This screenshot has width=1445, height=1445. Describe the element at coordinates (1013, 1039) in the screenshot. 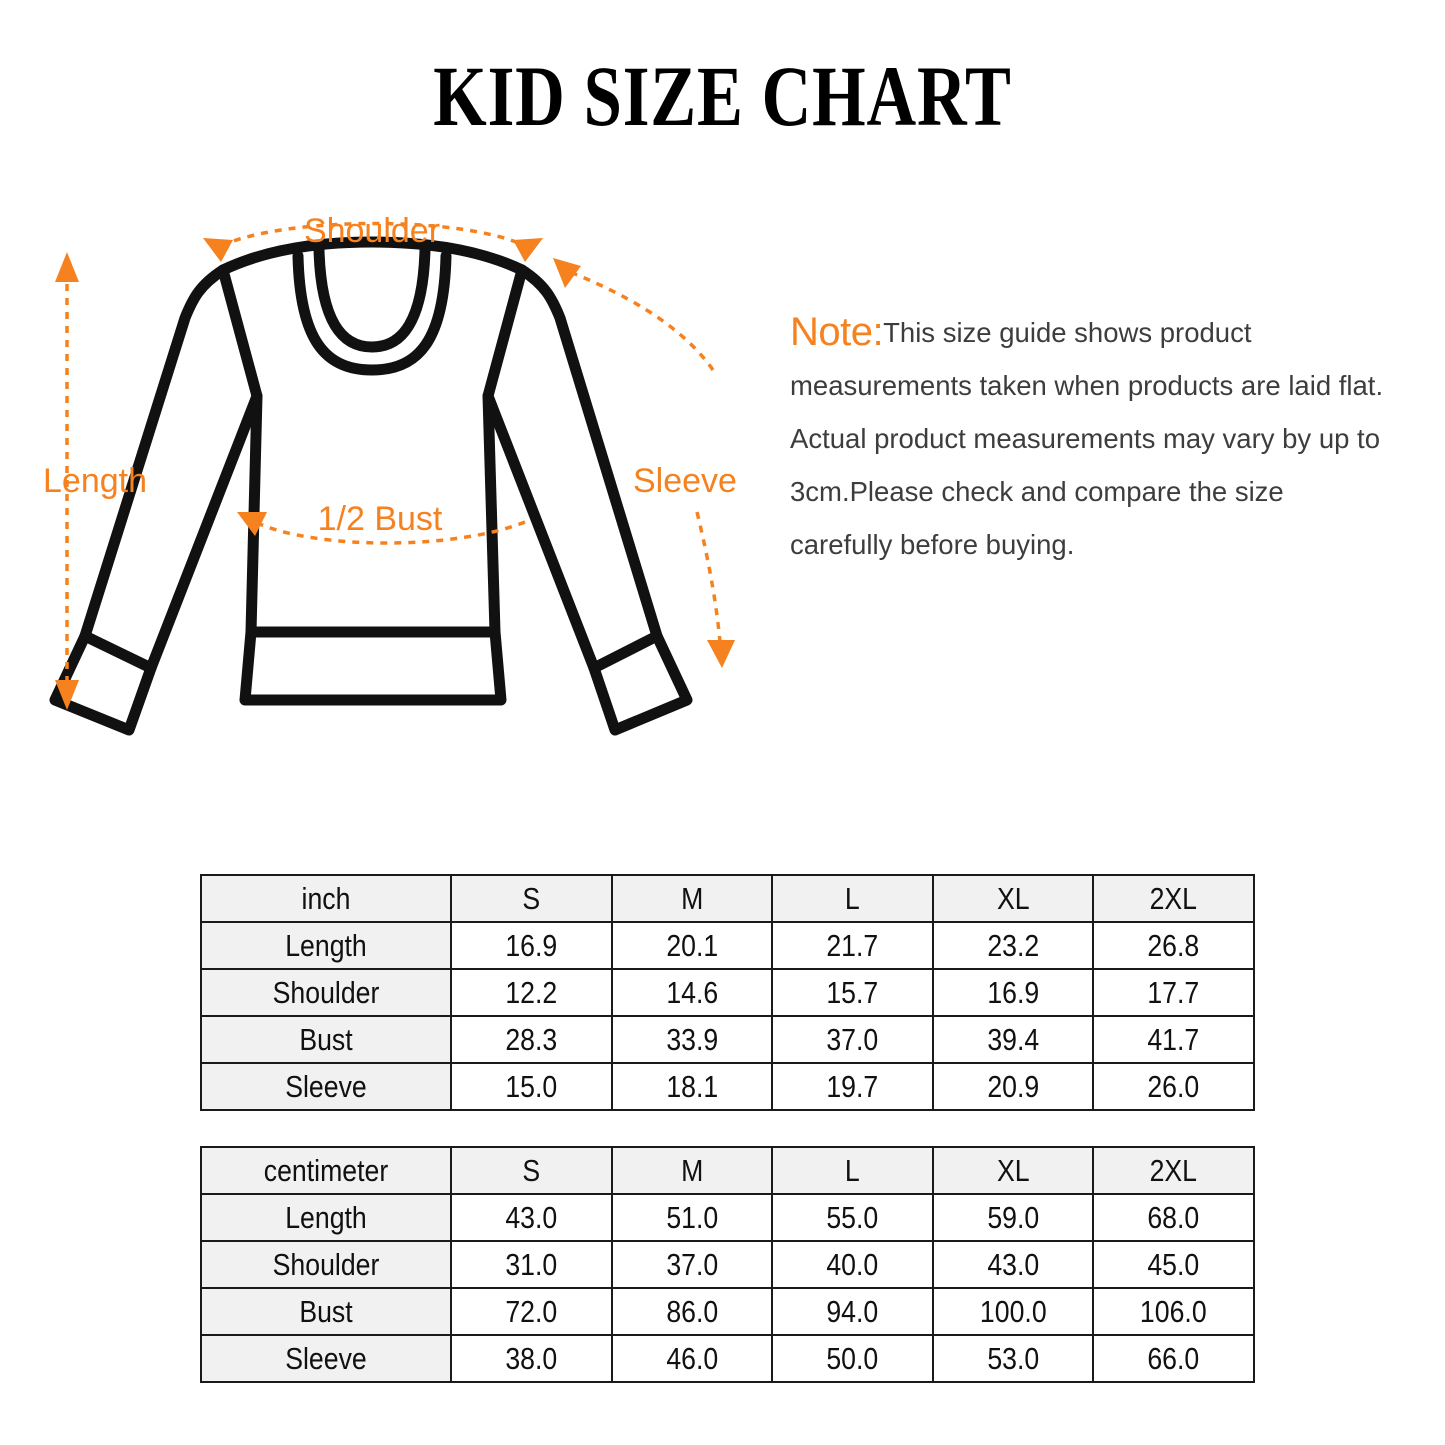

I see `table-cell: 39.4` at that location.